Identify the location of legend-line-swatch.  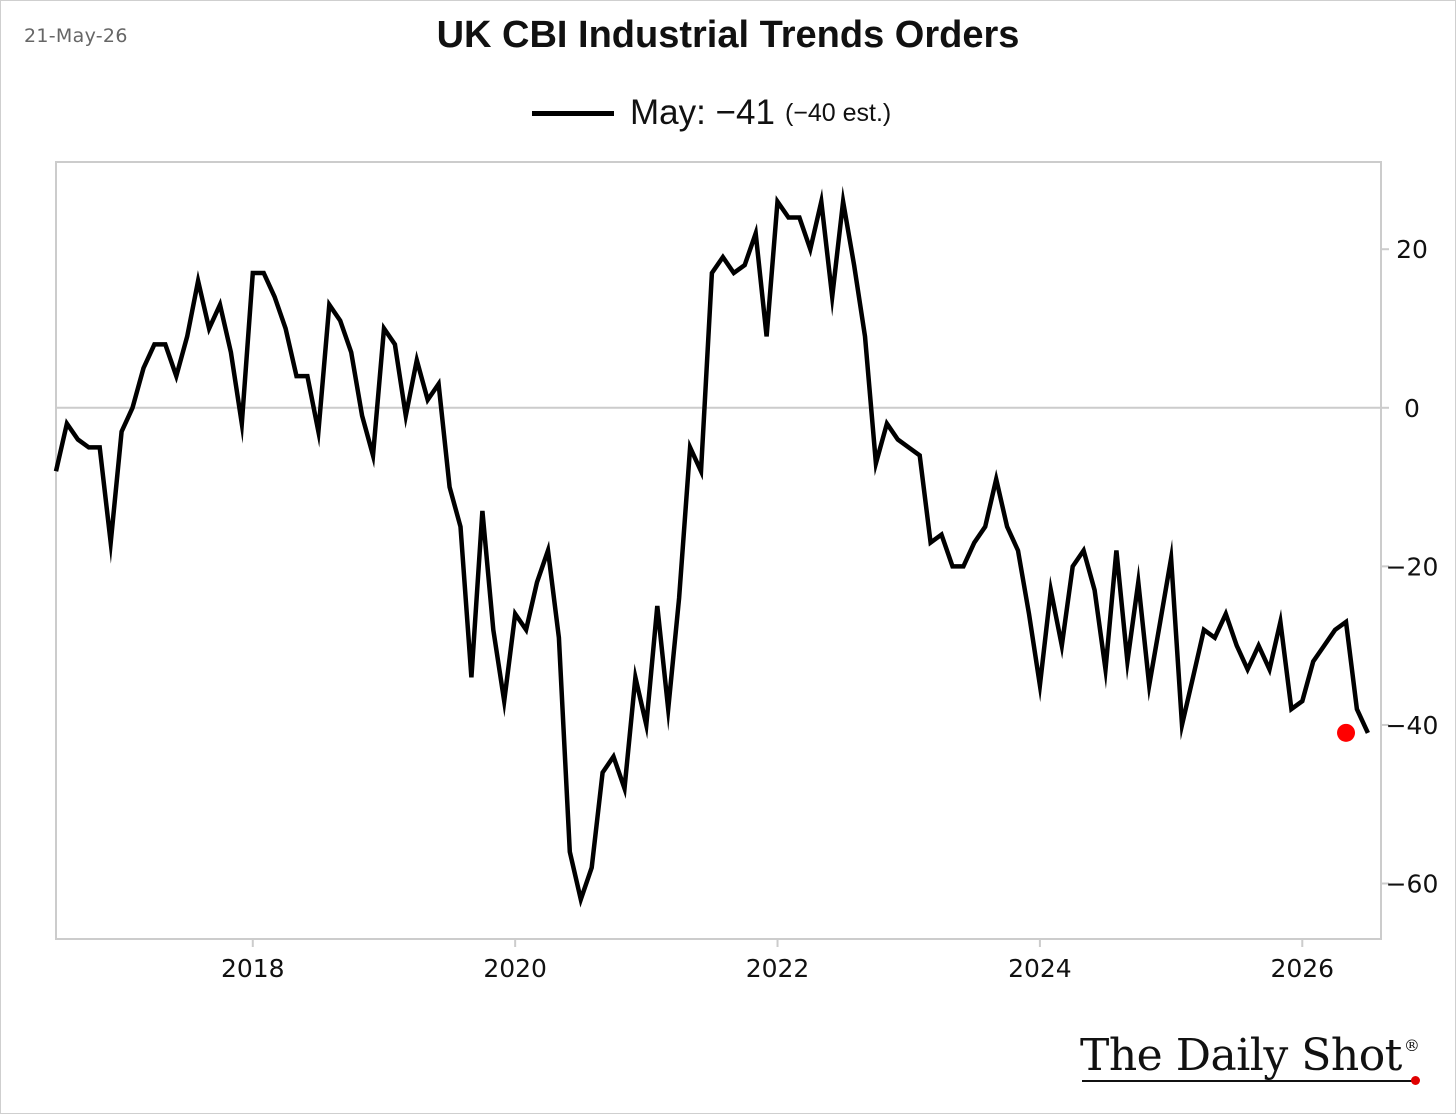
(573, 113).